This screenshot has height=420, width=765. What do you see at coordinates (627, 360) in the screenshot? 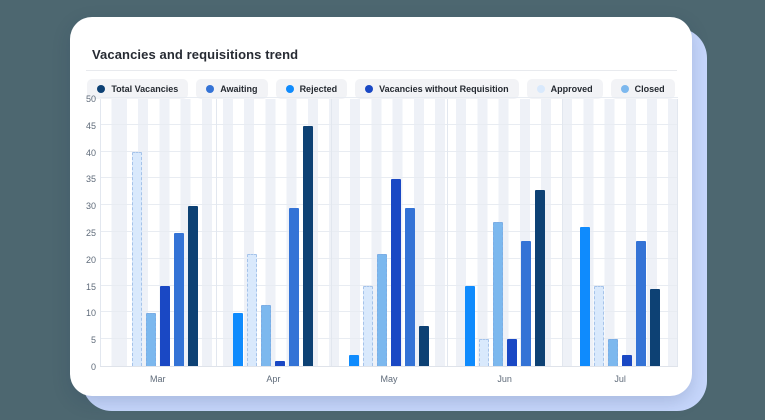
I see `bar-vacancies-without-requisition-jul` at bounding box center [627, 360].